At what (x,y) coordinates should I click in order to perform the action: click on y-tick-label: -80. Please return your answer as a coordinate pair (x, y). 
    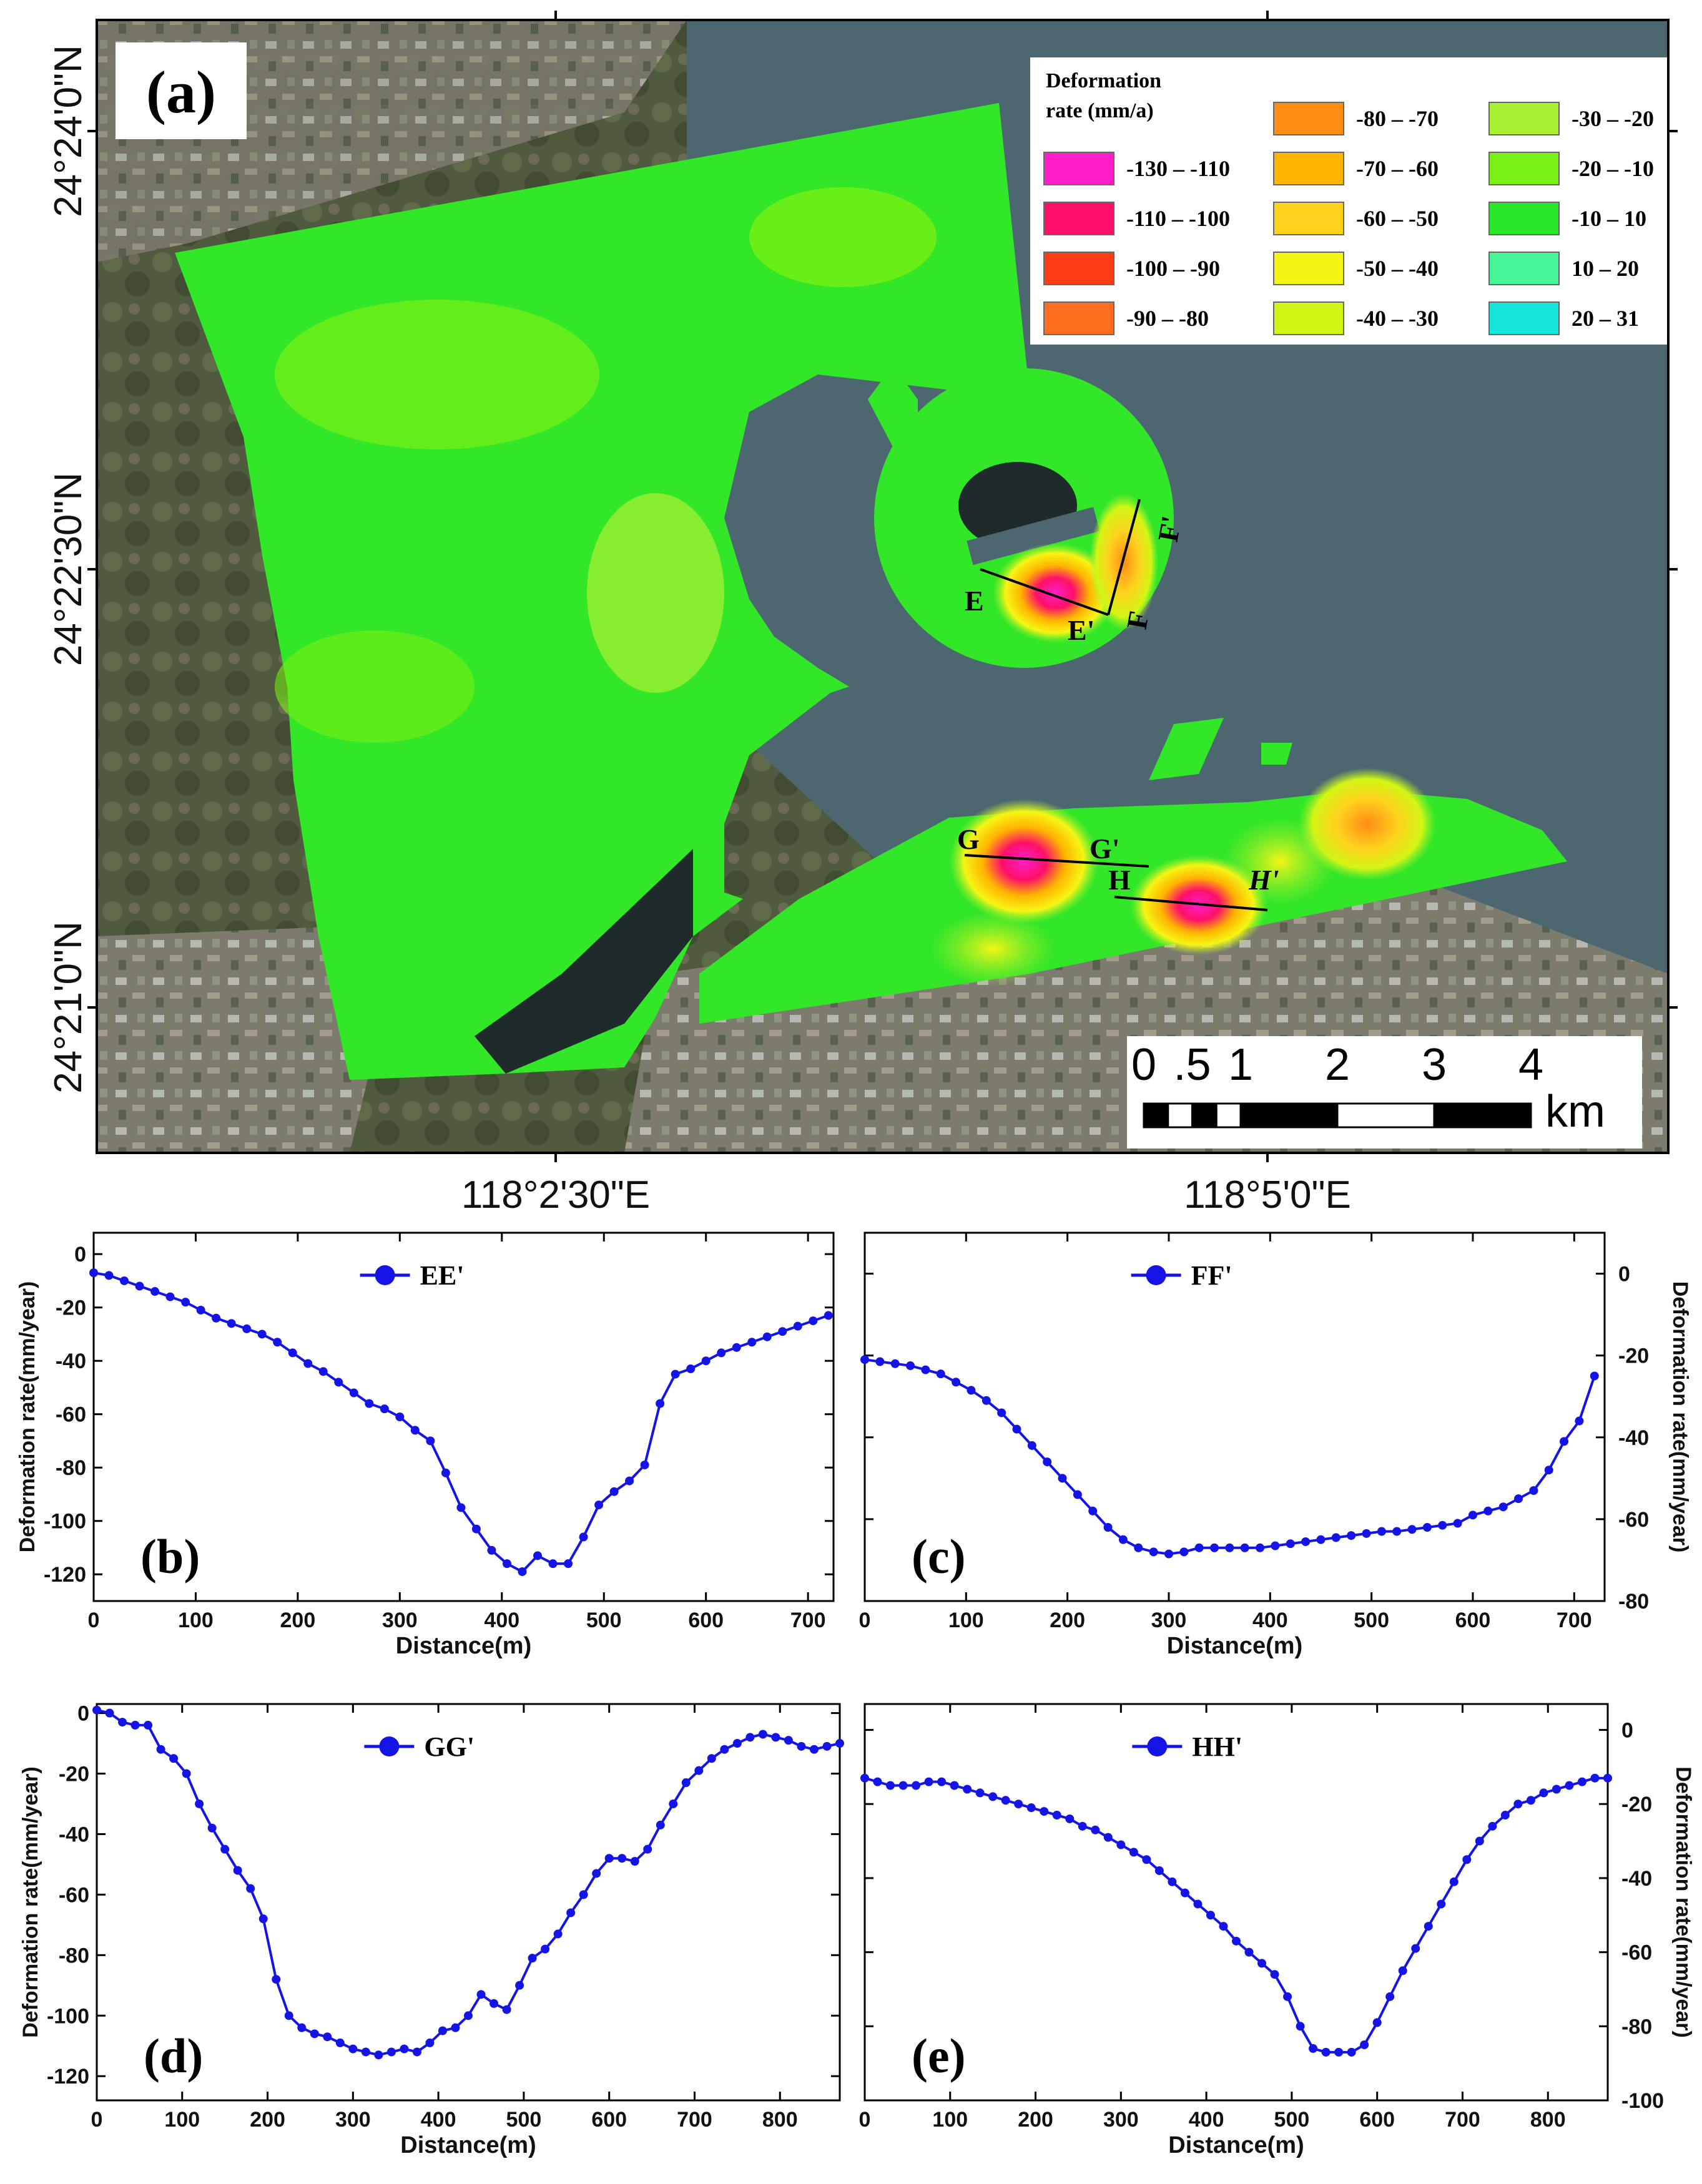
    Looking at the image, I should click on (1634, 1602).